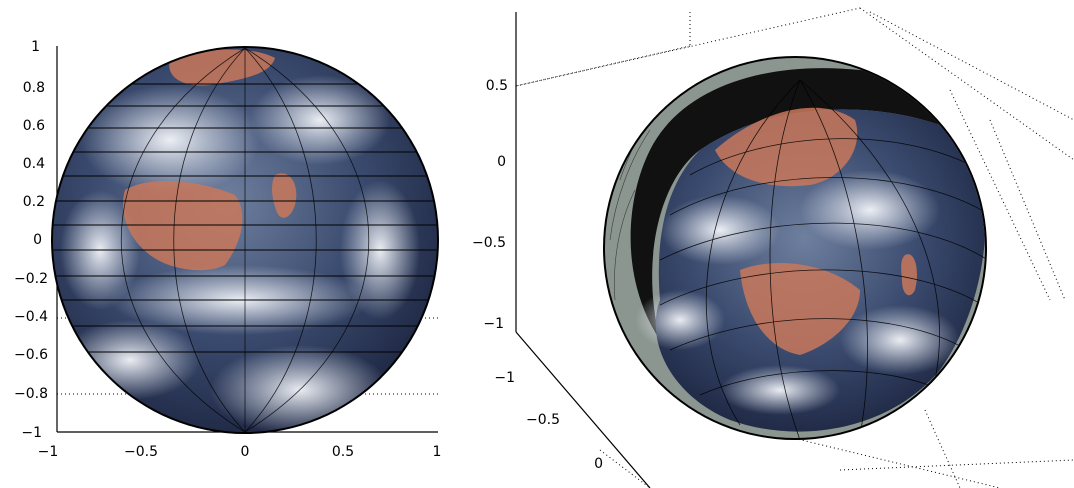 Image resolution: width=1074 pixels, height=488 pixels. I want to click on right-y-tick: −0.5, so click(543, 420).